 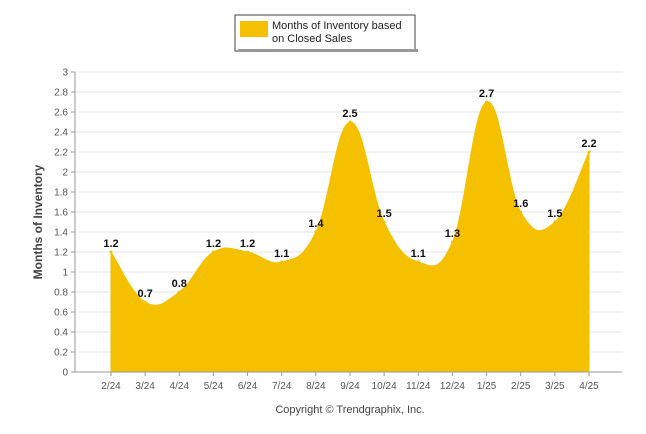 What do you see at coordinates (589, 386) in the screenshot?
I see `x-tick-label: 4/25` at bounding box center [589, 386].